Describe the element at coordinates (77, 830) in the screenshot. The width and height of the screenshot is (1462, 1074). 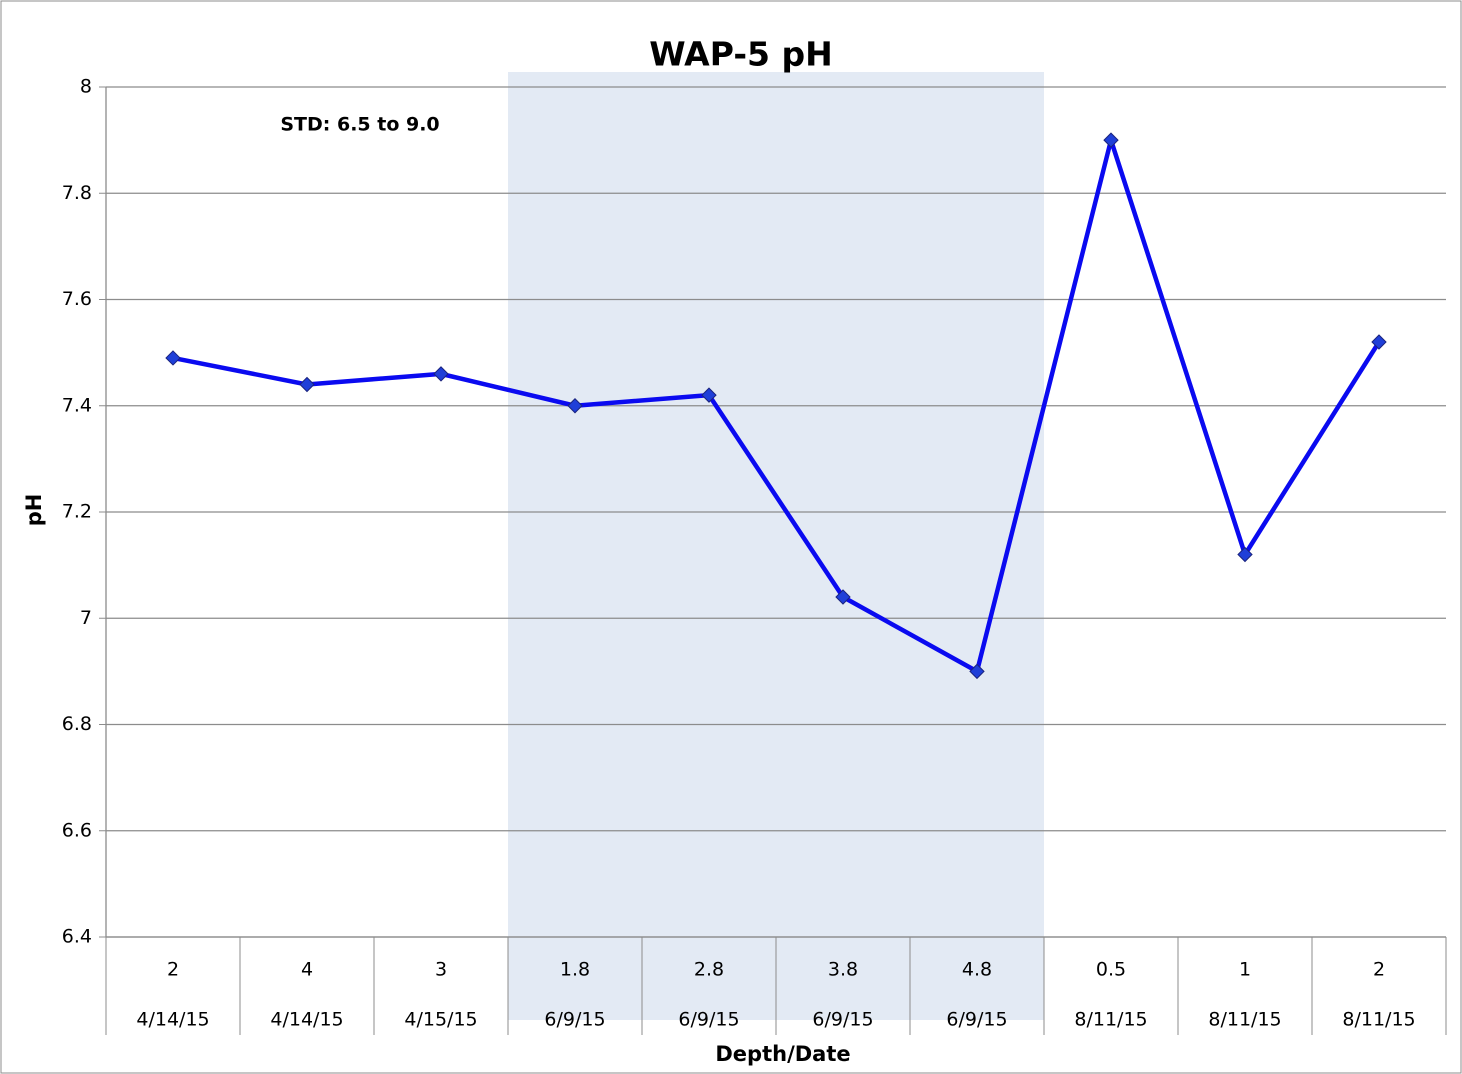
I see `y-tick-label: 6.6` at that location.